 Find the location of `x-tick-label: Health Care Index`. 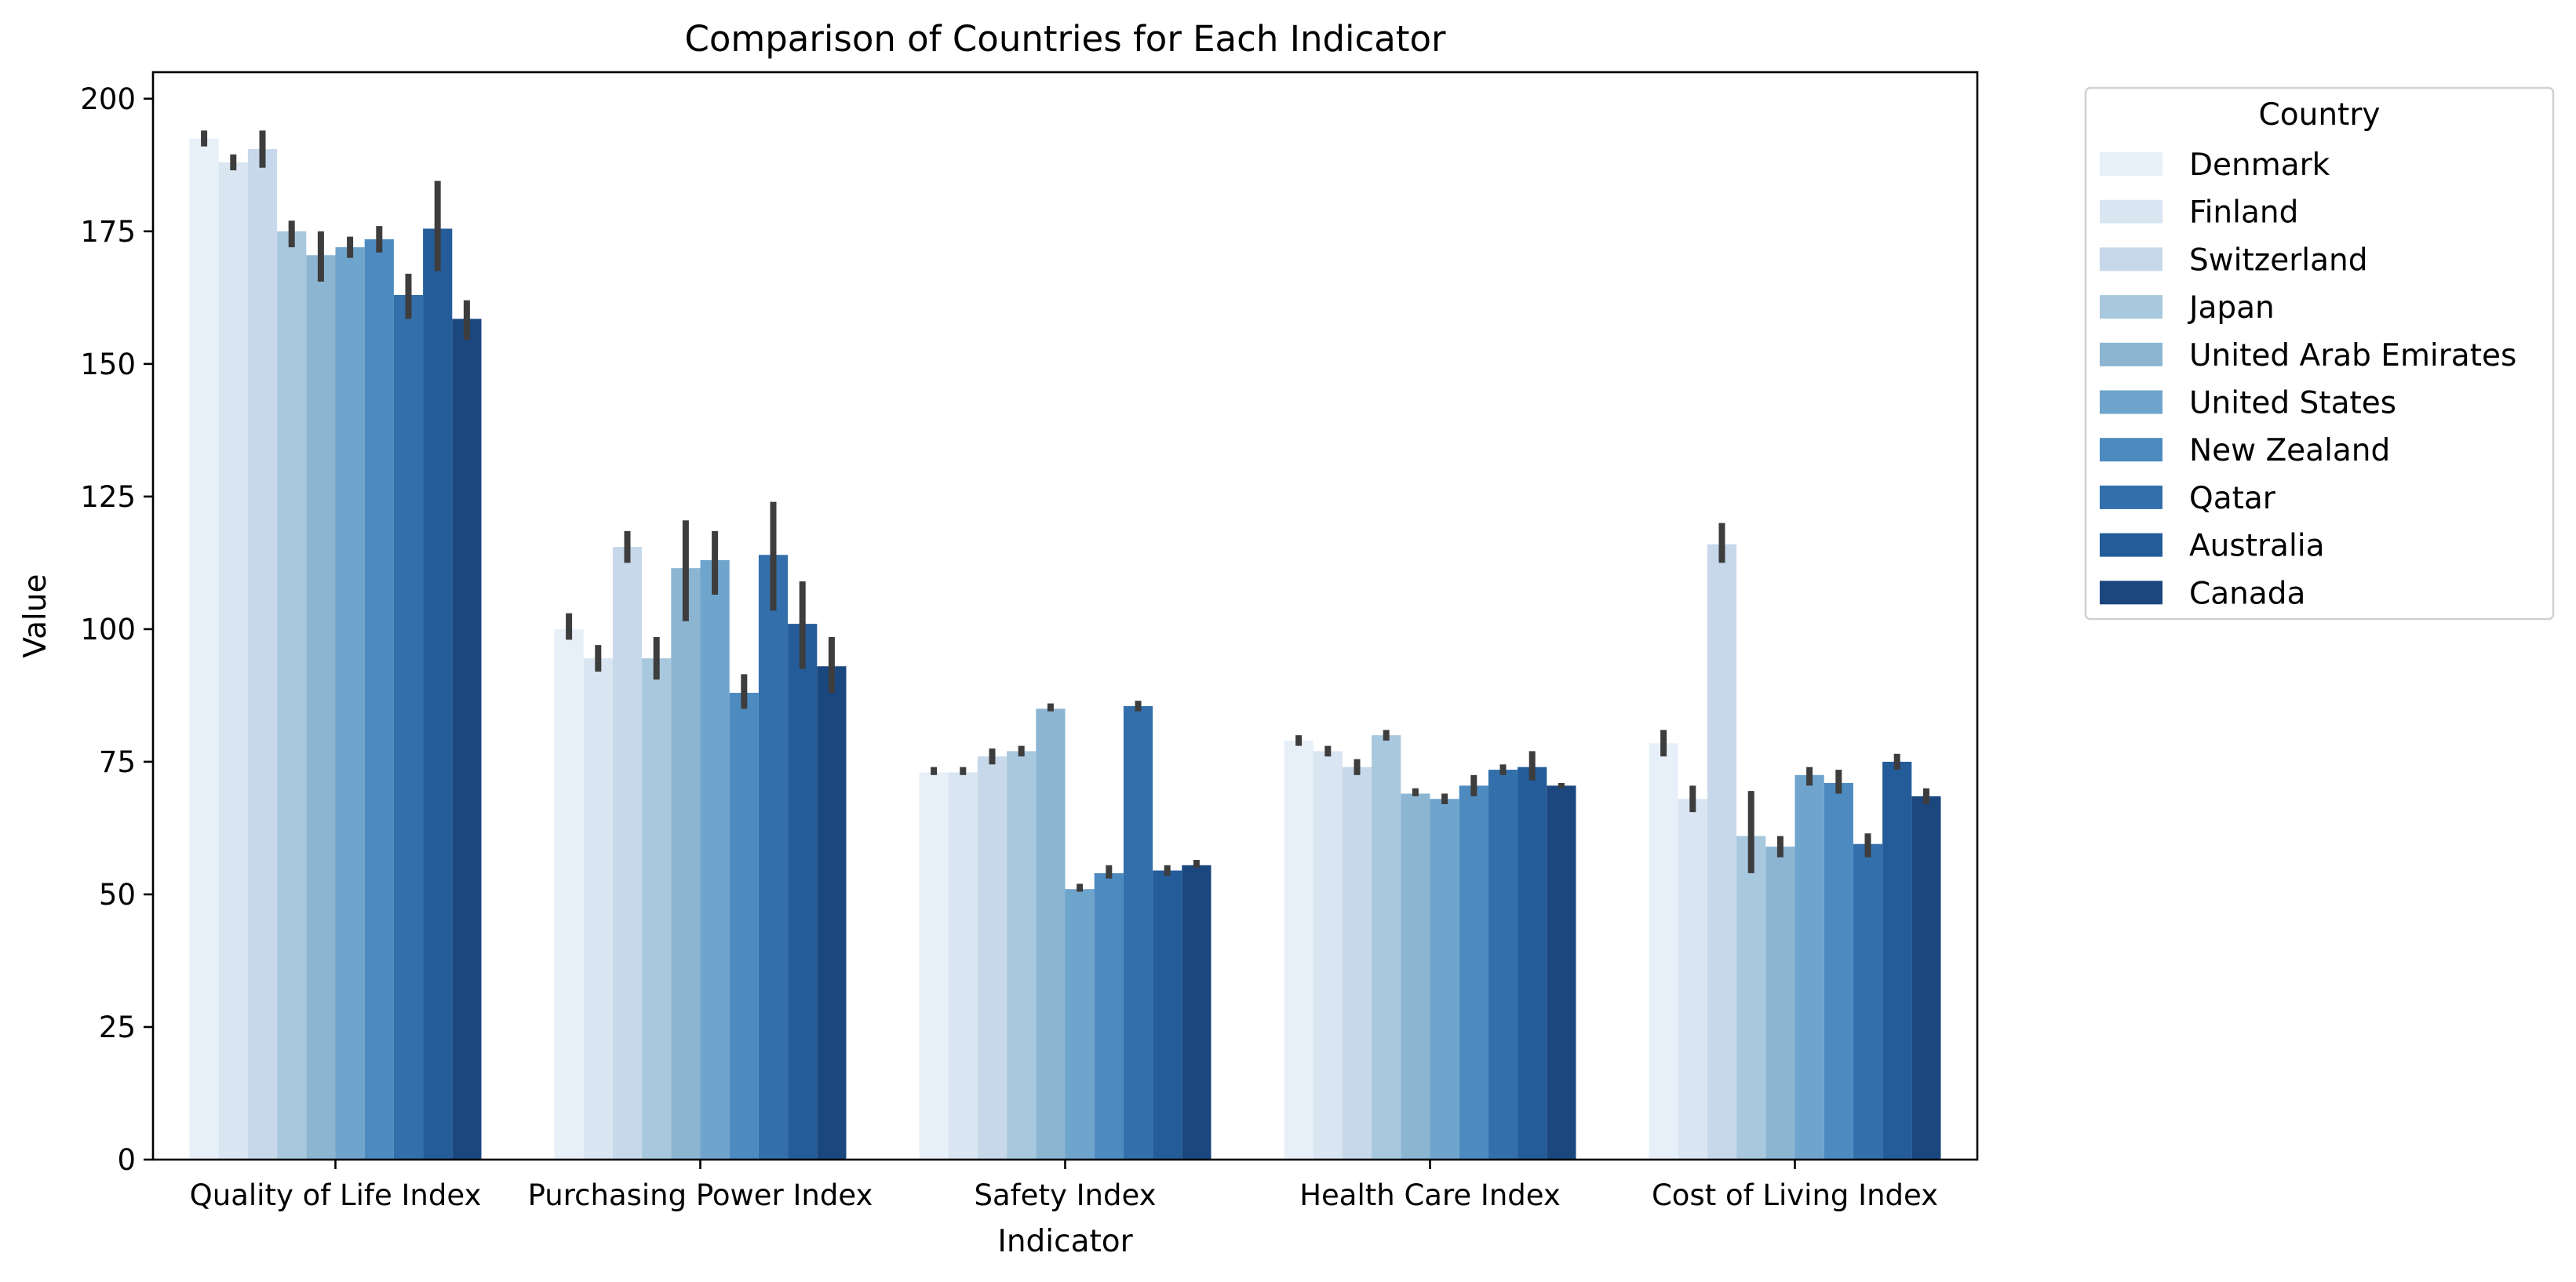

x-tick-label: Health Care Index is located at coordinates (1430, 1195).